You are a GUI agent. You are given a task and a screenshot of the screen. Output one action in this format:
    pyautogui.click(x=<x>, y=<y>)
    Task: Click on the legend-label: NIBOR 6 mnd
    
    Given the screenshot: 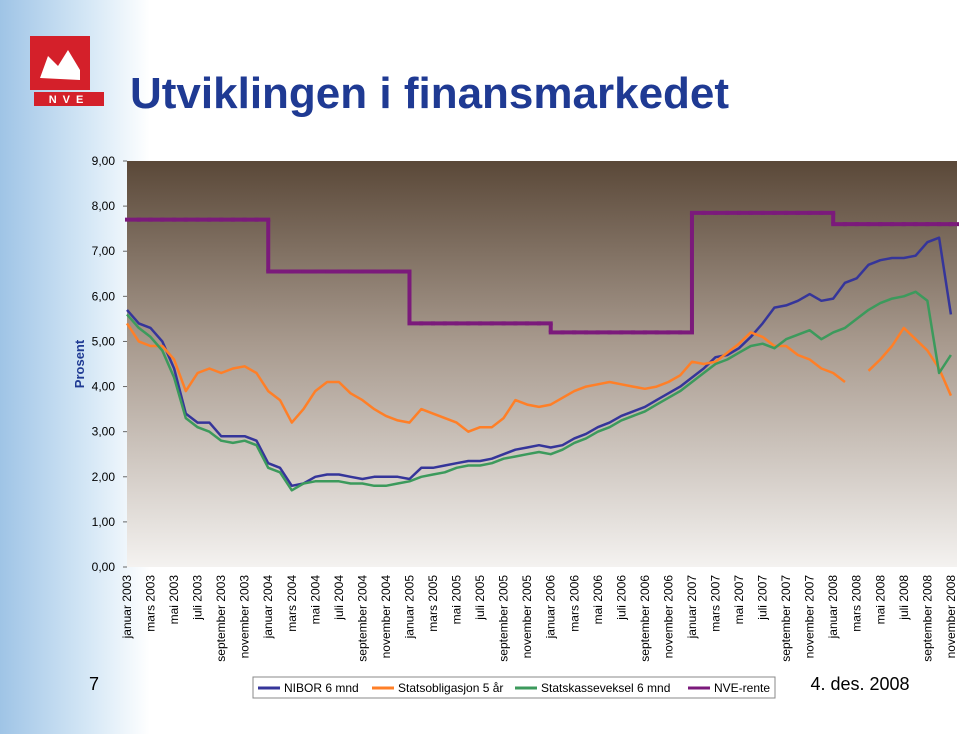 What is the action you would take?
    pyautogui.click(x=321, y=688)
    